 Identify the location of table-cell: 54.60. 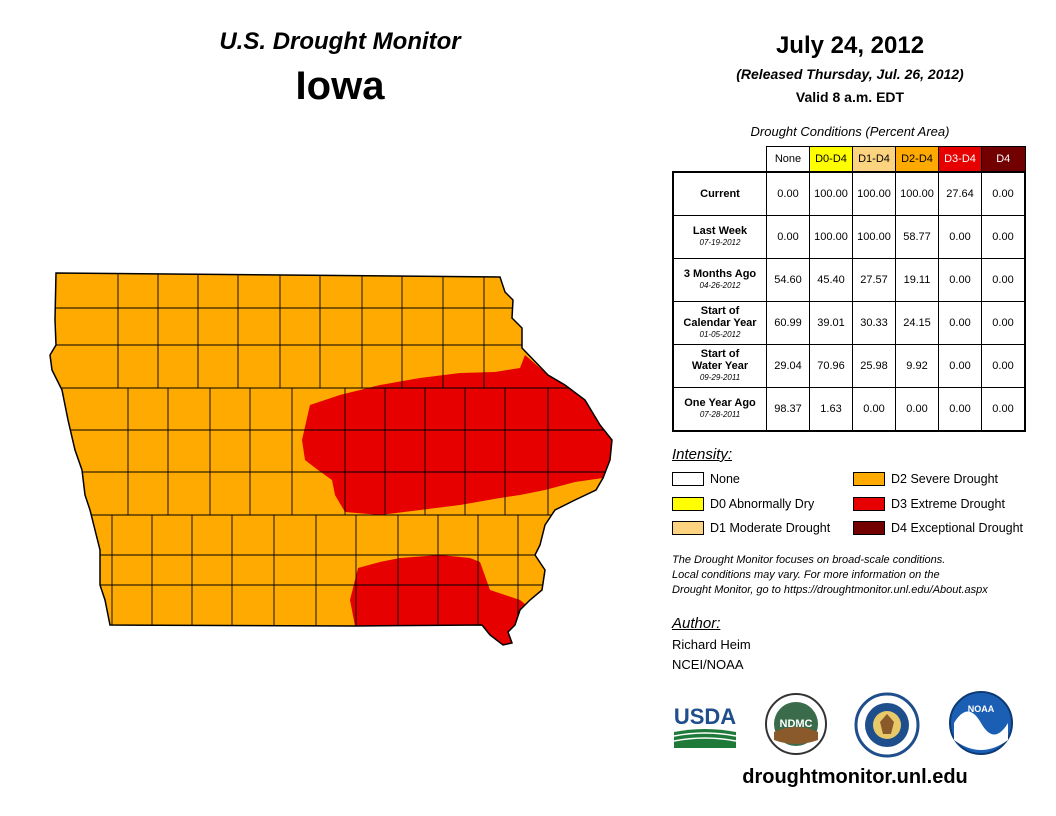
(788, 280).